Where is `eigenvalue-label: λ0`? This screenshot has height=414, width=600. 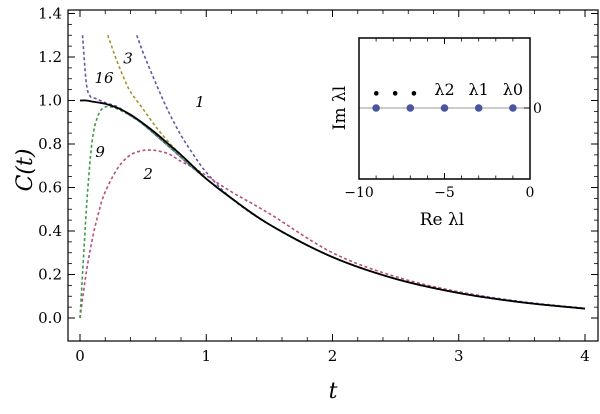 eigenvalue-label: λ0 is located at coordinates (513, 89).